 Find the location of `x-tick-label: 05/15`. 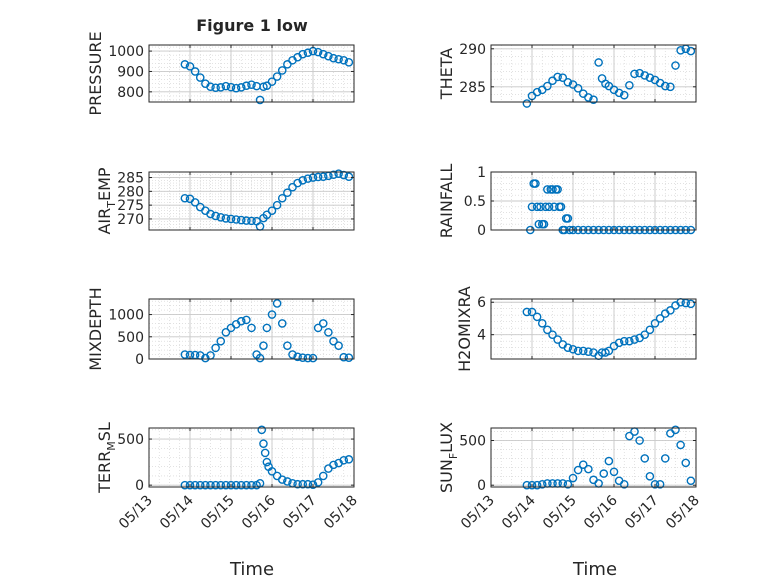

x-tick-label: 05/15 is located at coordinates (218, 513).